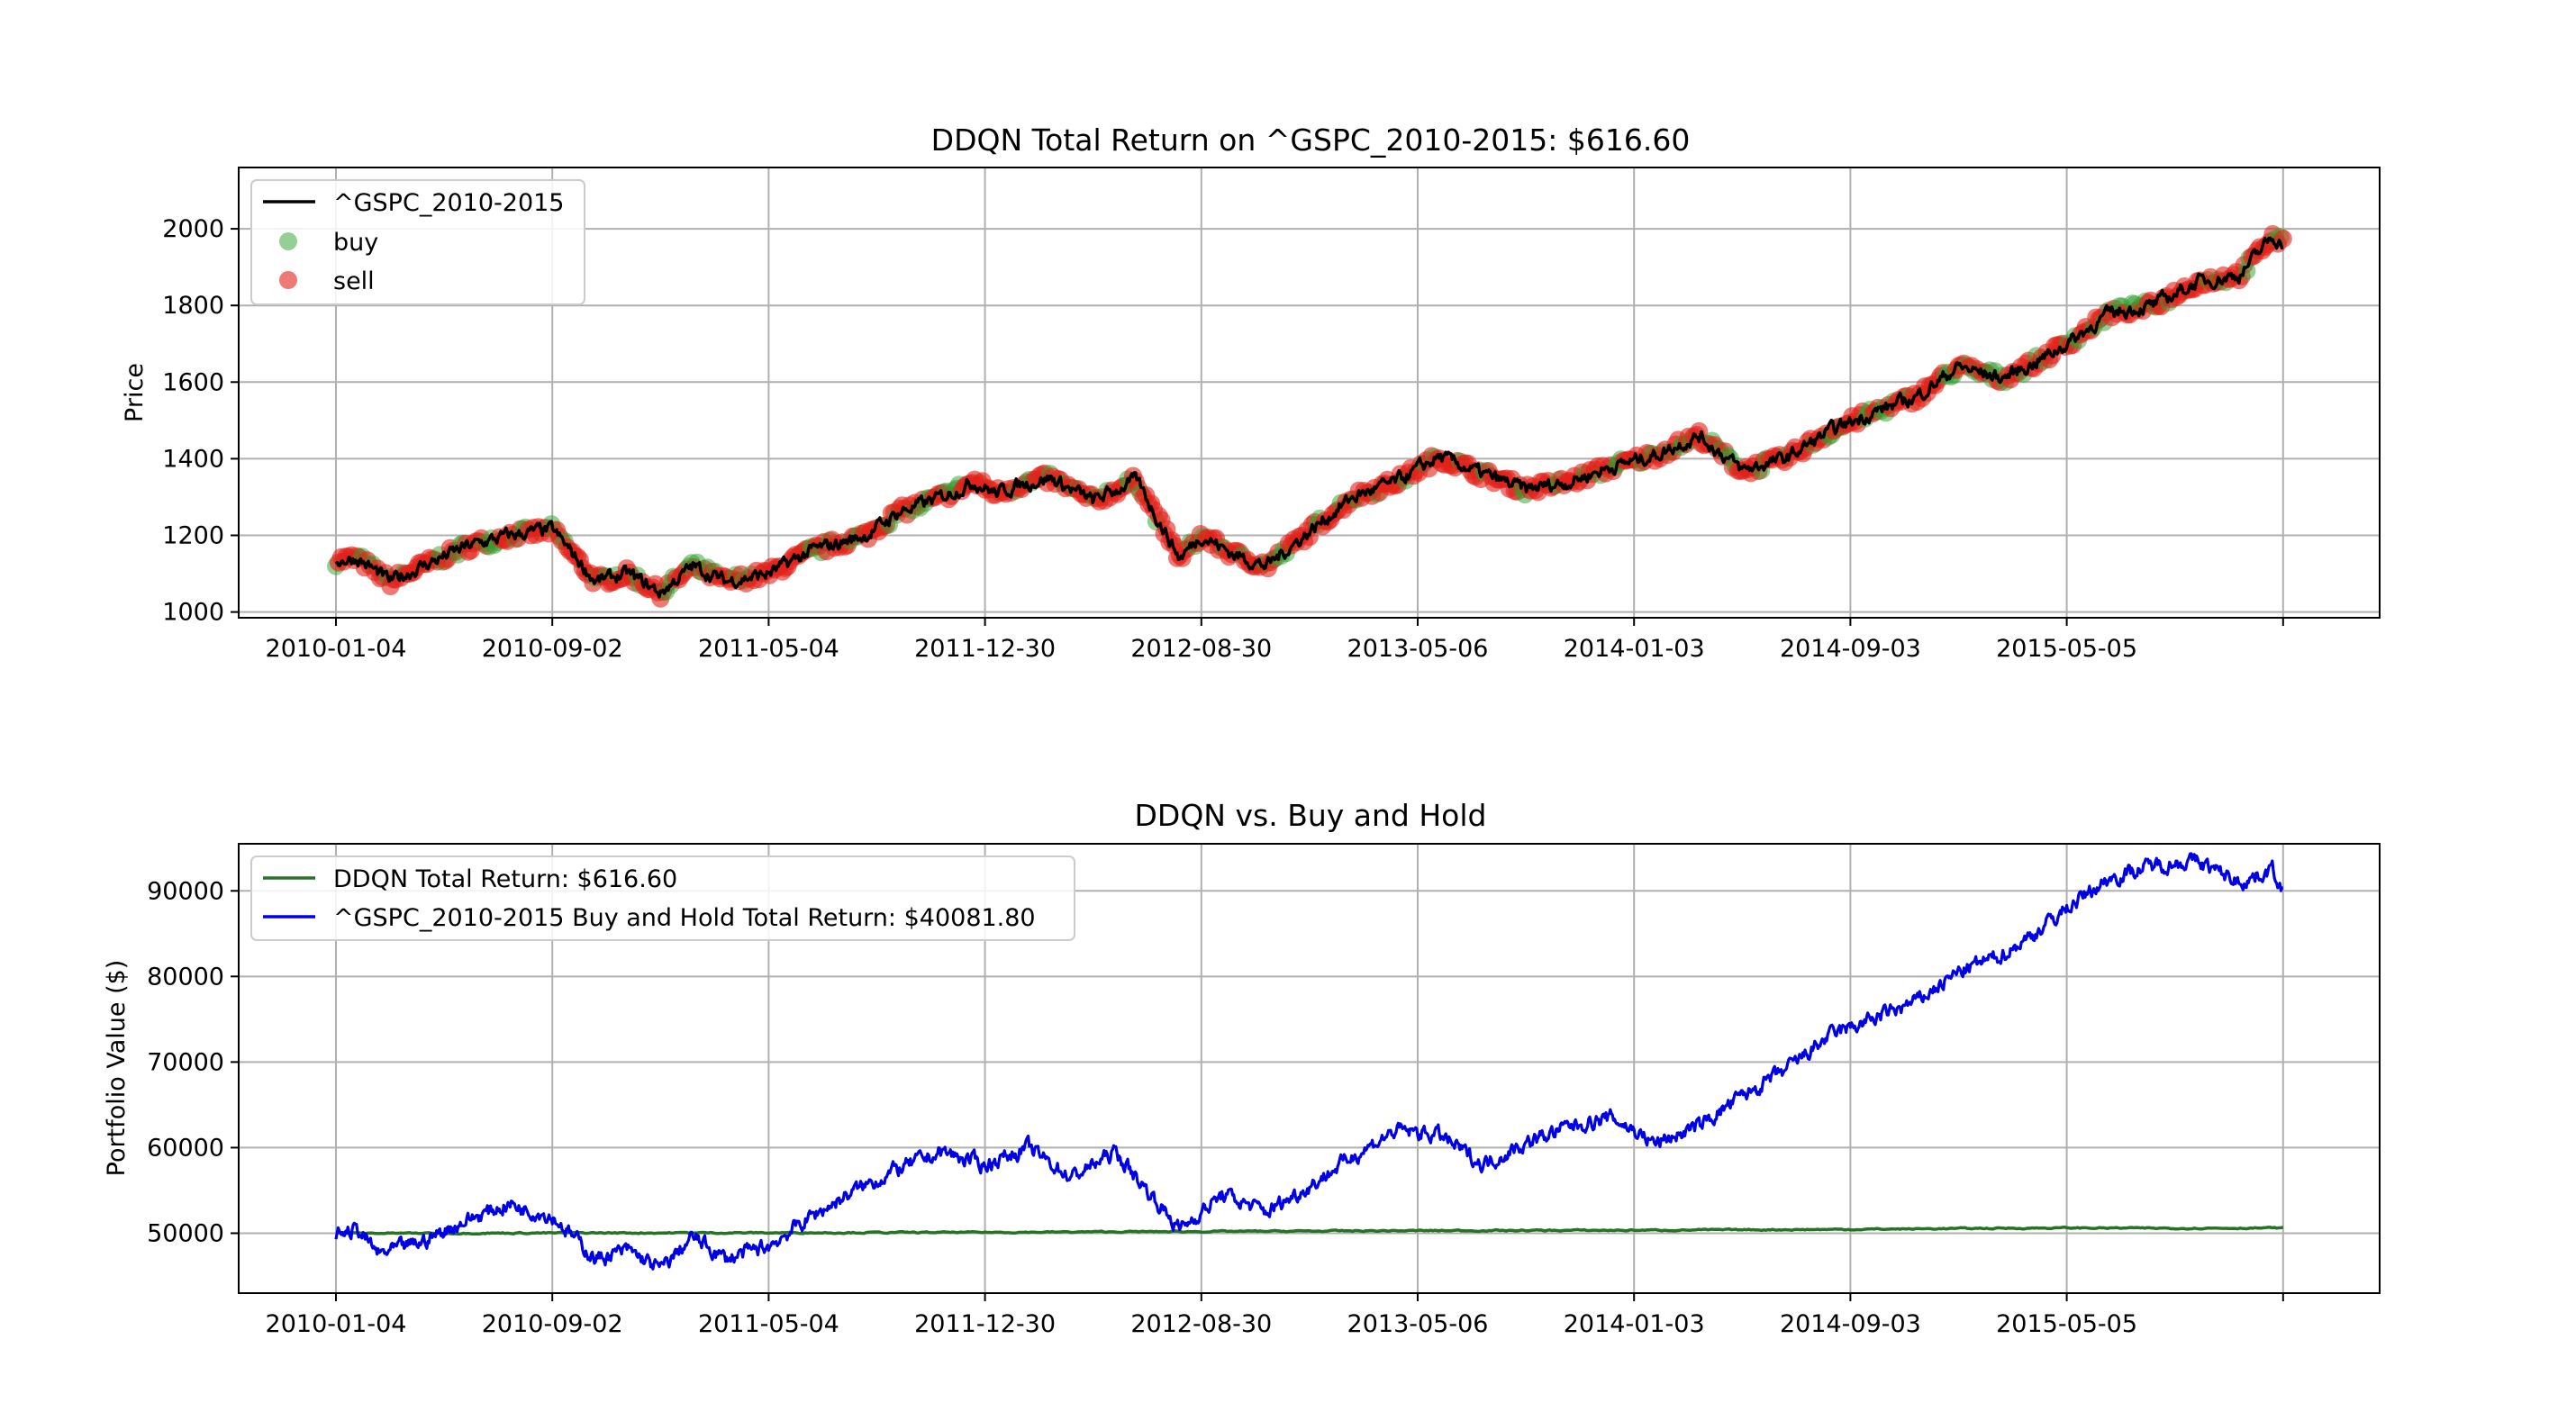  I want to click on portfolio-chart-y-label: Portfolio Value ($), so click(117, 1068).